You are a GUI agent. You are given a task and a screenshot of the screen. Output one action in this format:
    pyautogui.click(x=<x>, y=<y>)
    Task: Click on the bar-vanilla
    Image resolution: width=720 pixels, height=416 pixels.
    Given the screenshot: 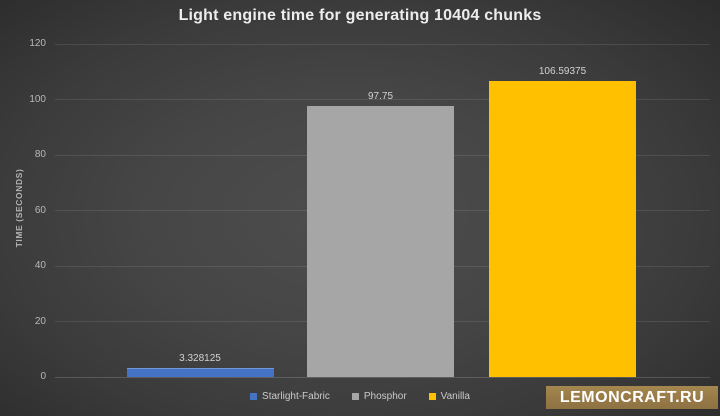 What is the action you would take?
    pyautogui.click(x=562, y=229)
    